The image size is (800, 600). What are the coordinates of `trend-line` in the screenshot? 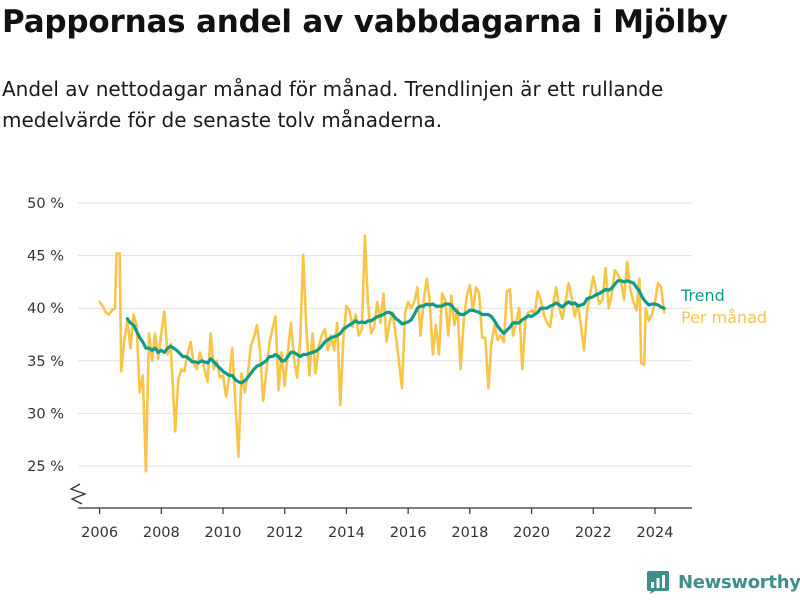 It's located at (395, 332).